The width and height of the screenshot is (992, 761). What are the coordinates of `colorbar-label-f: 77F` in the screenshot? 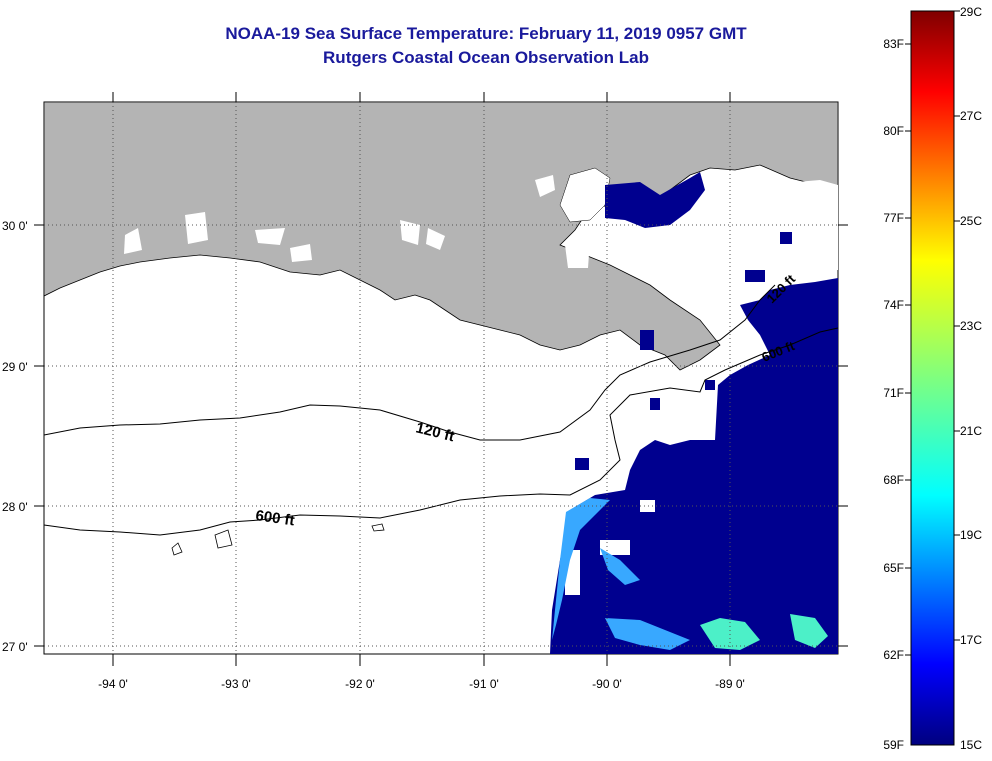 It's located at (893, 218).